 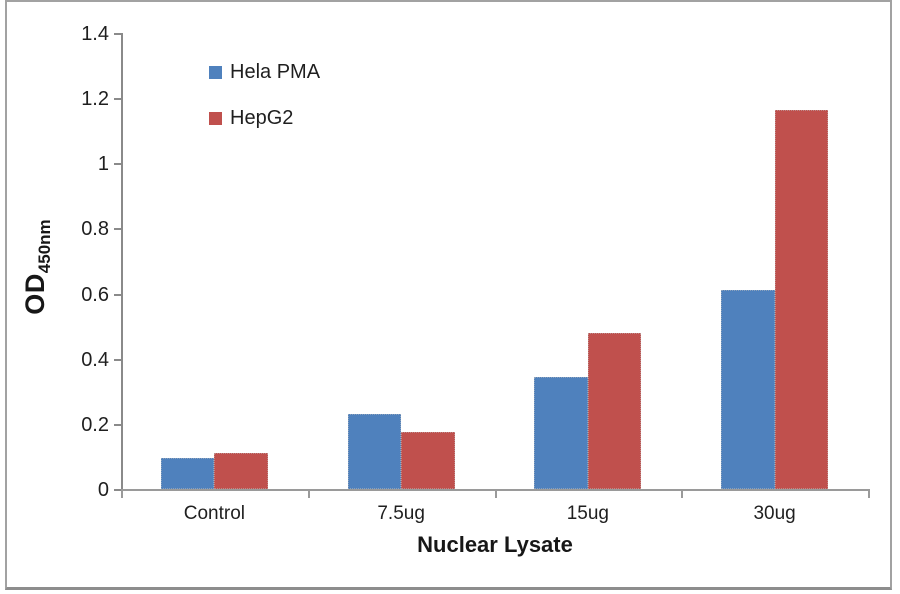 What do you see at coordinates (495, 490) in the screenshot?
I see `x-axis-line` at bounding box center [495, 490].